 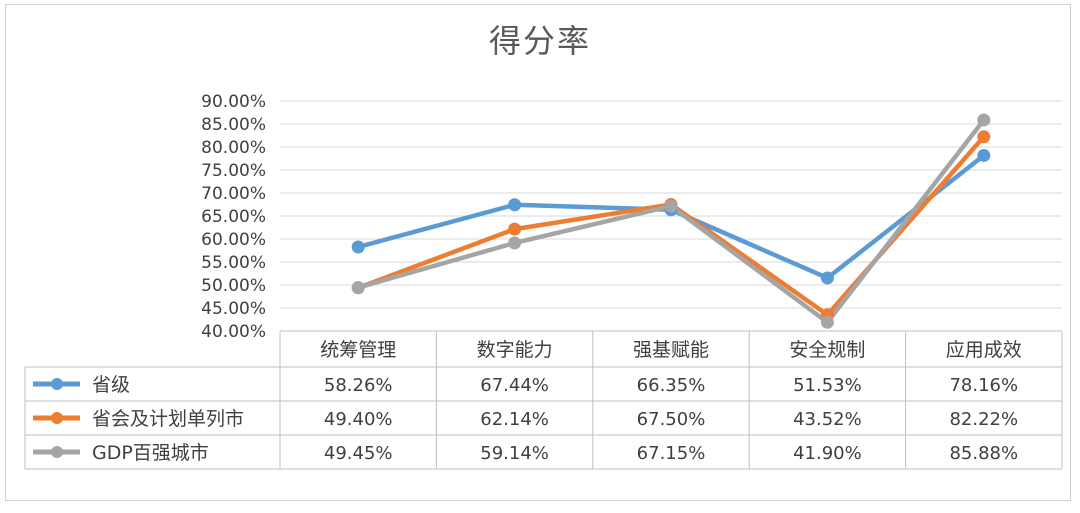 I want to click on data-cell: 66.35%, so click(x=671, y=385).